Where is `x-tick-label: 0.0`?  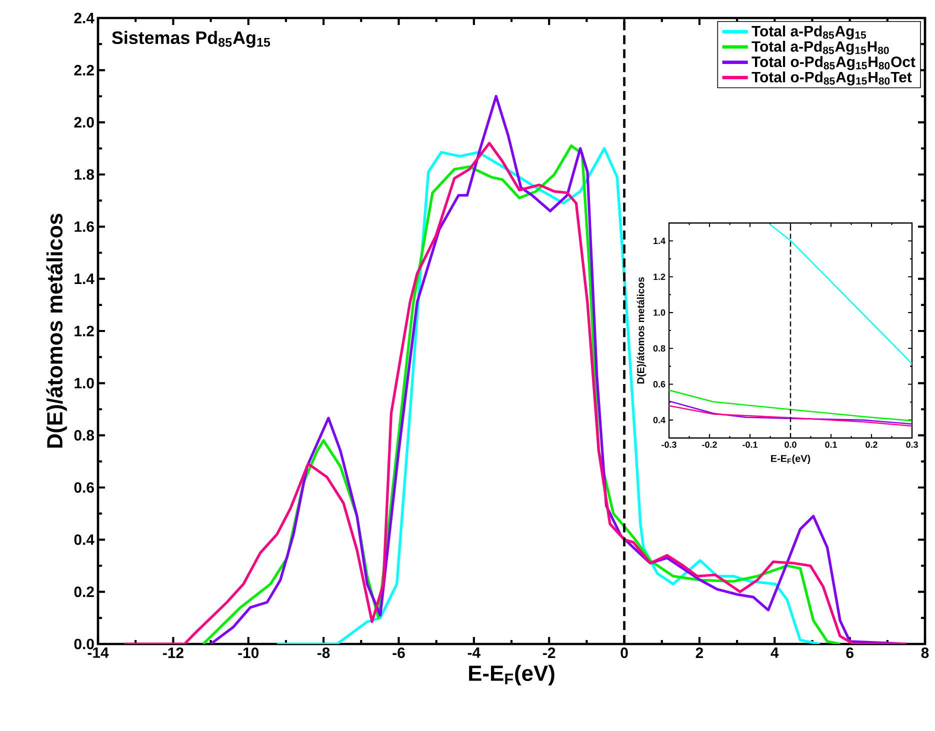
x-tick-label: 0.0 is located at coordinates (790, 445).